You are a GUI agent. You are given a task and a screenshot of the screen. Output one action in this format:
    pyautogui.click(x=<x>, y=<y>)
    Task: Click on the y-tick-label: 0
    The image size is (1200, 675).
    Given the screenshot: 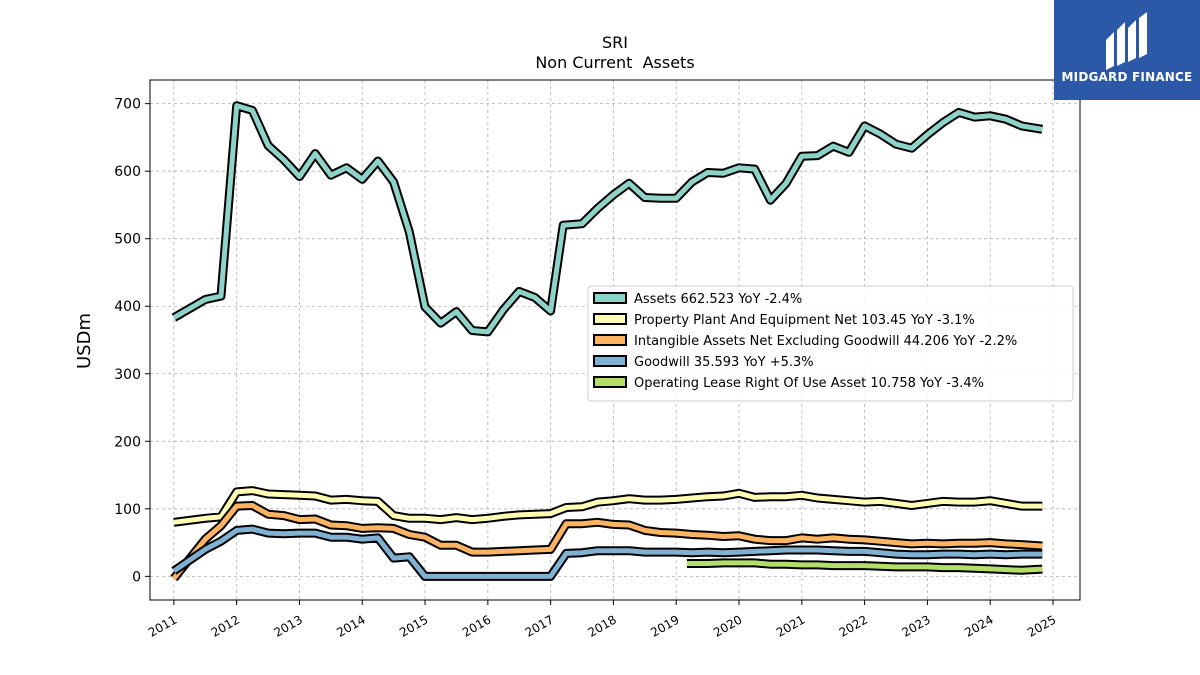 What is the action you would take?
    pyautogui.click(x=136, y=577)
    